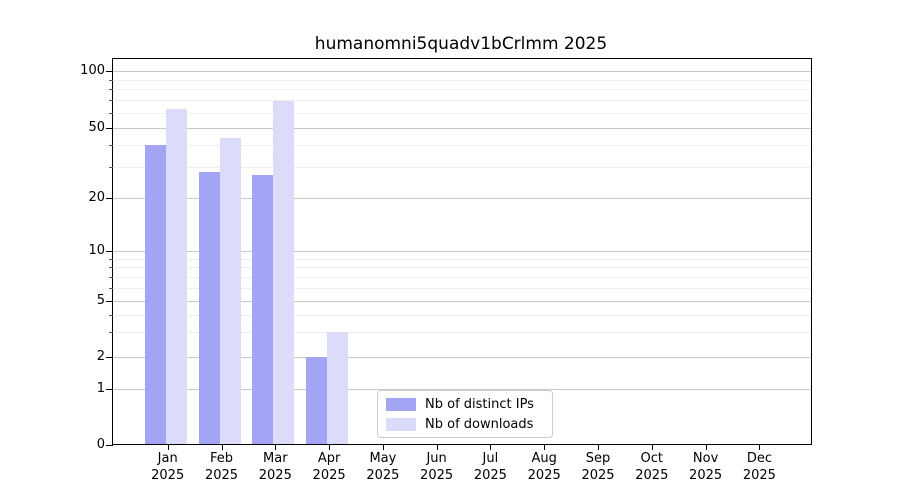  What do you see at coordinates (491, 447) in the screenshot?
I see `x-tick-jul` at bounding box center [491, 447].